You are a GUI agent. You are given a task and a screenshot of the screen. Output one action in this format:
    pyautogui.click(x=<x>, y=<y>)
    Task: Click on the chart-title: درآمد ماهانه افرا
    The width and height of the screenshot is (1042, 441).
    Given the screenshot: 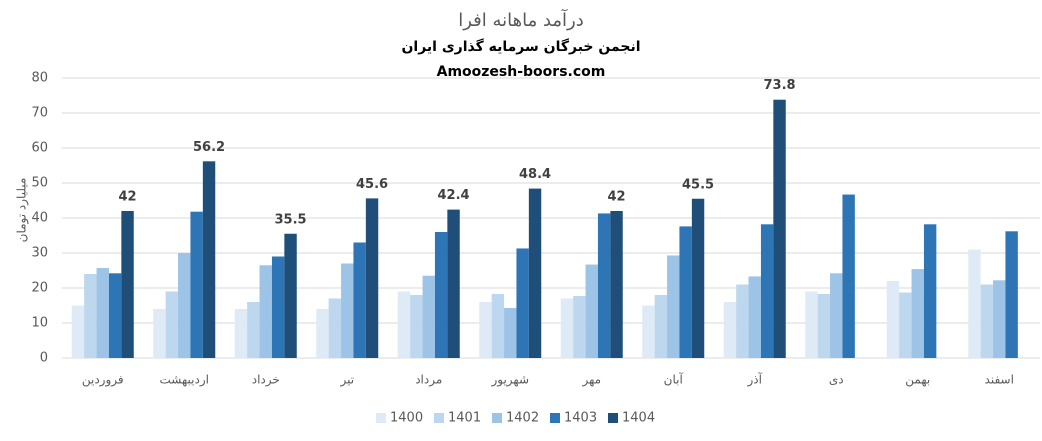 What is the action you would take?
    pyautogui.click(x=521, y=19)
    